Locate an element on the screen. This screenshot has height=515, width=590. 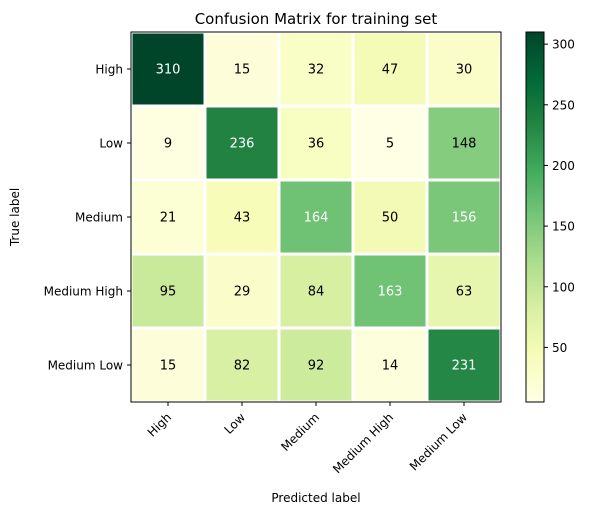
y-tick-label: Medium Low is located at coordinates (86, 366).